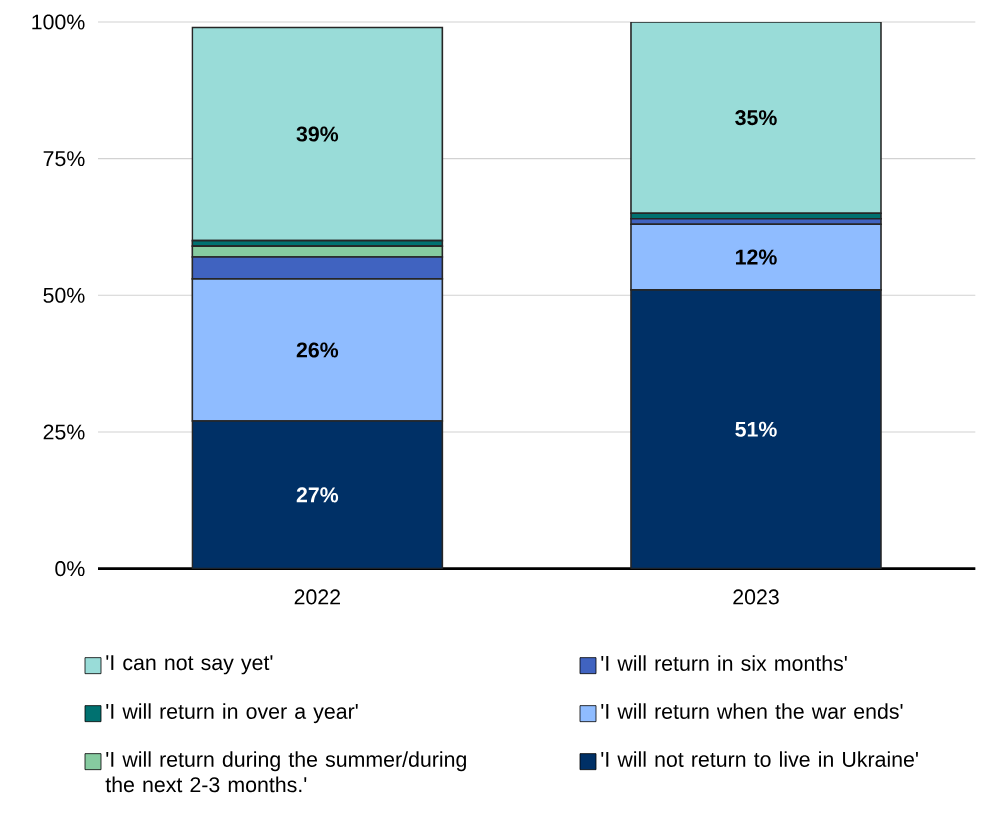 The image size is (1004, 823). I want to click on y-tick-label: 100%, so click(58, 22).